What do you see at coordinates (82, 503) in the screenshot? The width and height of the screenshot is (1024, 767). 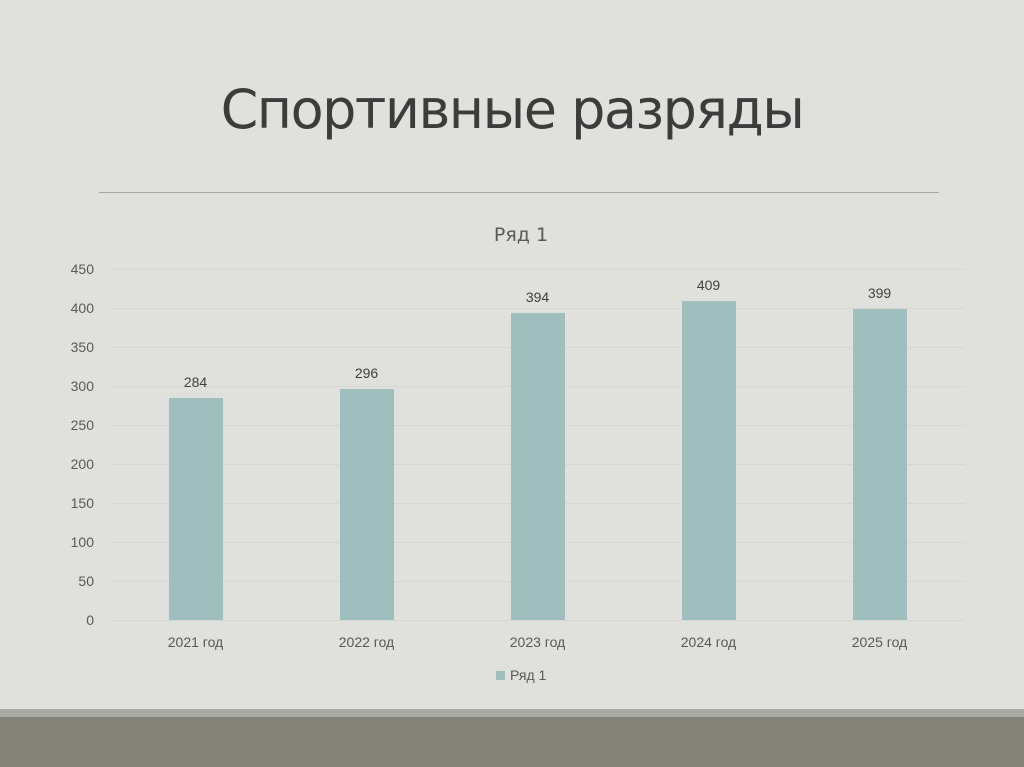 I see `y-axis-tick-label: 150` at bounding box center [82, 503].